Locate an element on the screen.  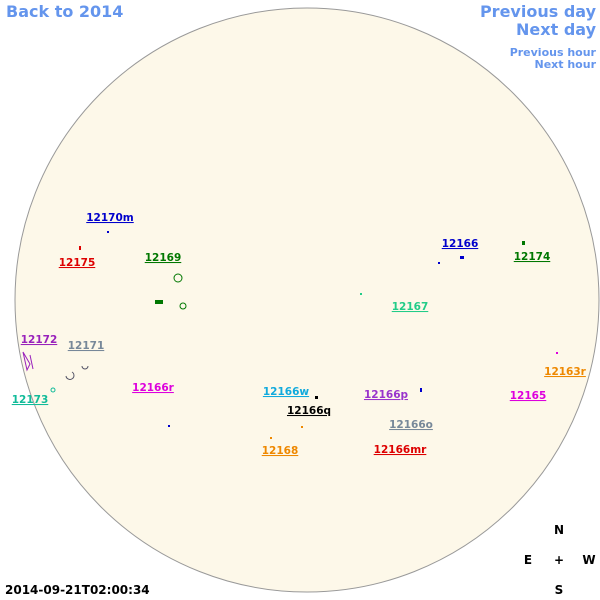
previous-day-link: Previous day is located at coordinates (538, 11).